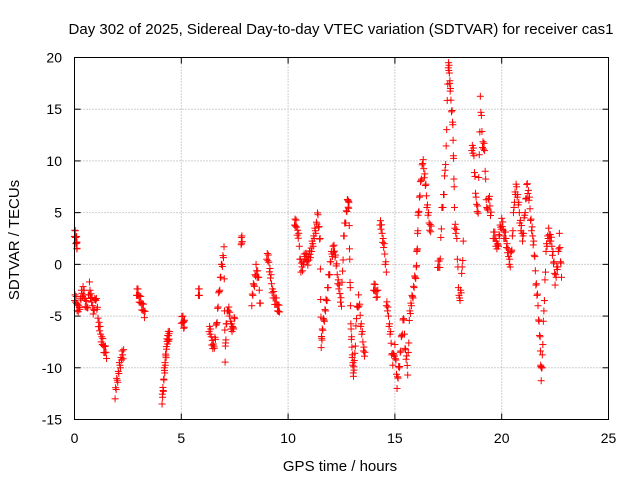 The width and height of the screenshot is (640, 480). I want to click on y-tick-label: 20, so click(54, 58).